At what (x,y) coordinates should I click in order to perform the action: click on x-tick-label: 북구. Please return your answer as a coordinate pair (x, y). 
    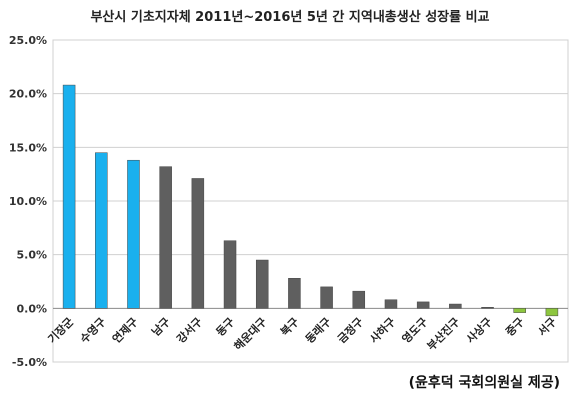
    Looking at the image, I should click on (289, 327).